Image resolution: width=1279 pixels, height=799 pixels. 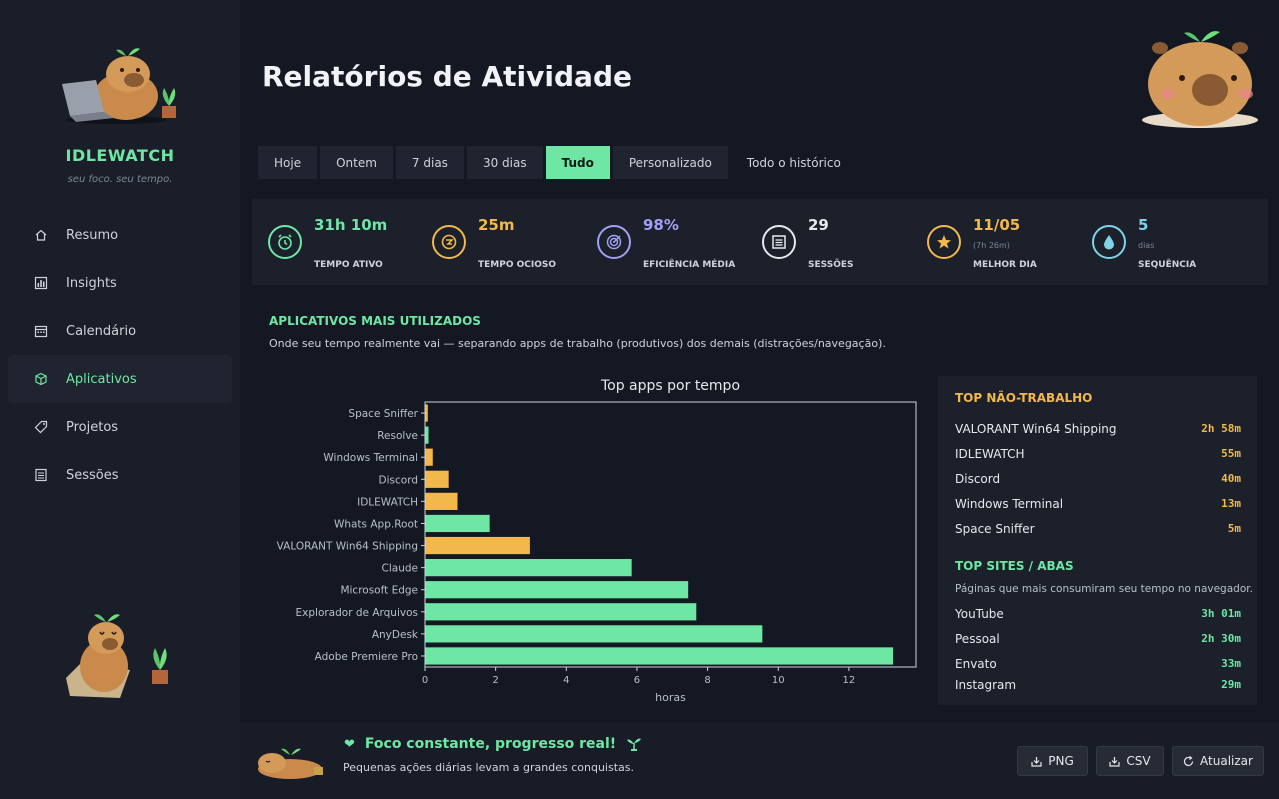 I want to click on list-item: IDLEWATCH 55m, so click(x=1098, y=454).